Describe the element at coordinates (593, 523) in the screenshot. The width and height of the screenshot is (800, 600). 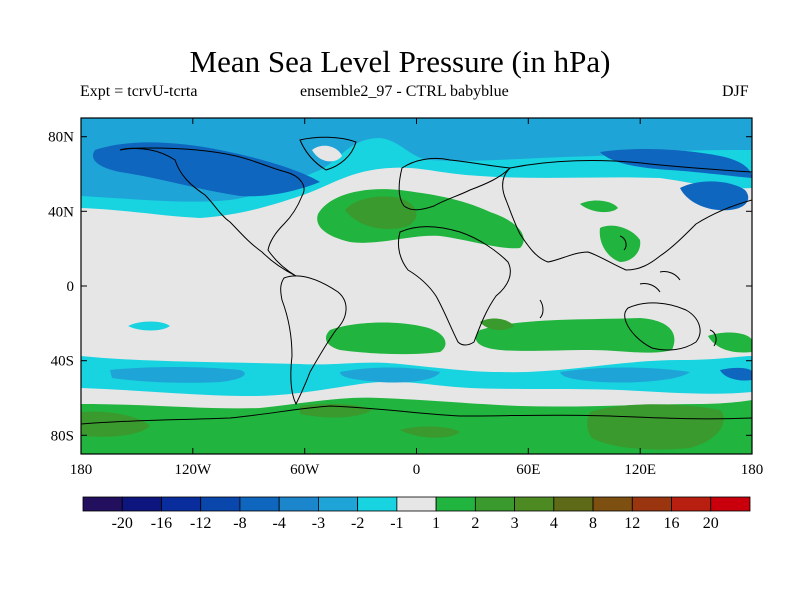
I see `colorbar-label: 8` at that location.